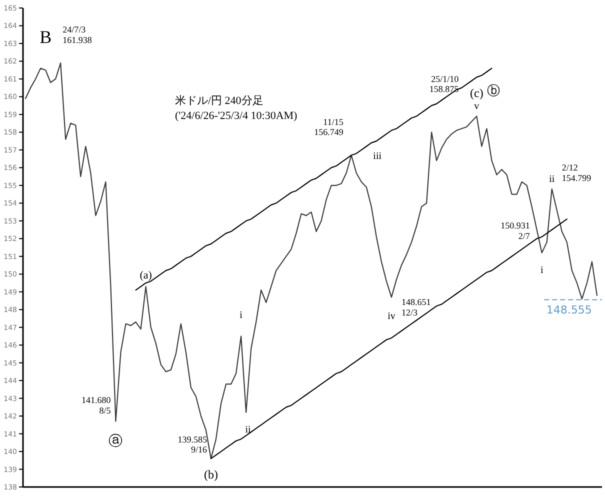  What do you see at coordinates (493, 90) in the screenshot?
I see `annotation: ⓑ` at bounding box center [493, 90].